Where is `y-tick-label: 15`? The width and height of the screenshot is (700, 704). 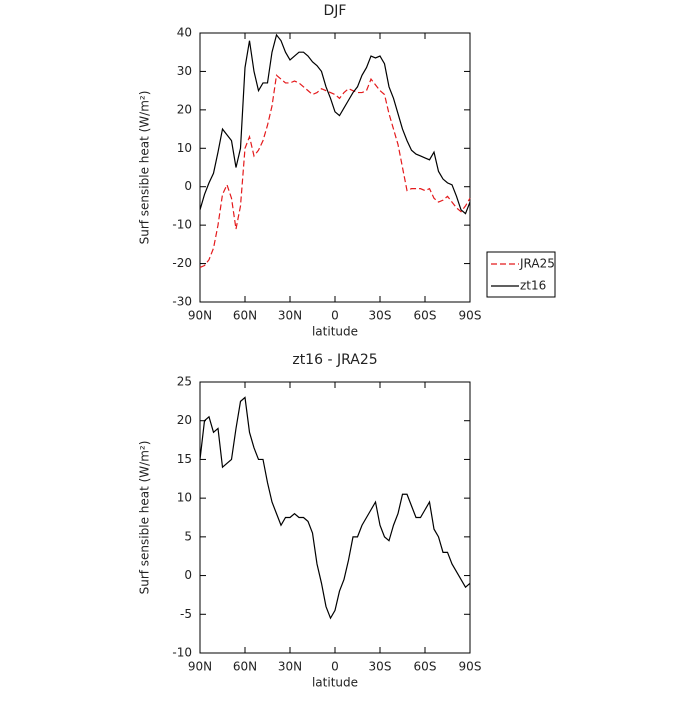 y-tick-label: 15 is located at coordinates (184, 459).